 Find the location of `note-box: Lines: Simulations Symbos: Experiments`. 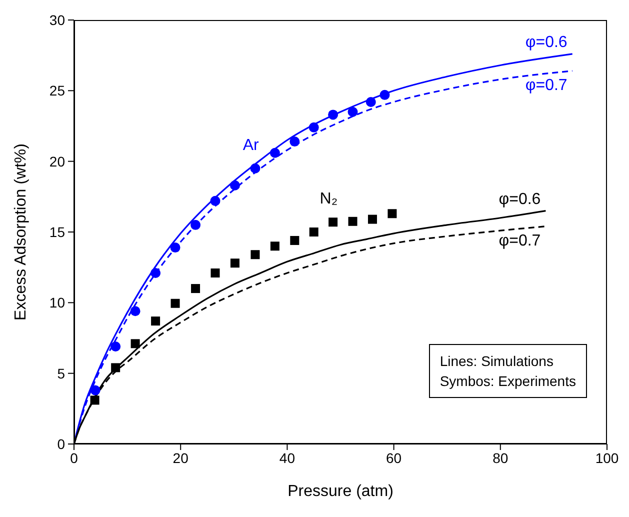

note-box: Lines: Simulations Symbos: Experiments is located at coordinates (507, 371).